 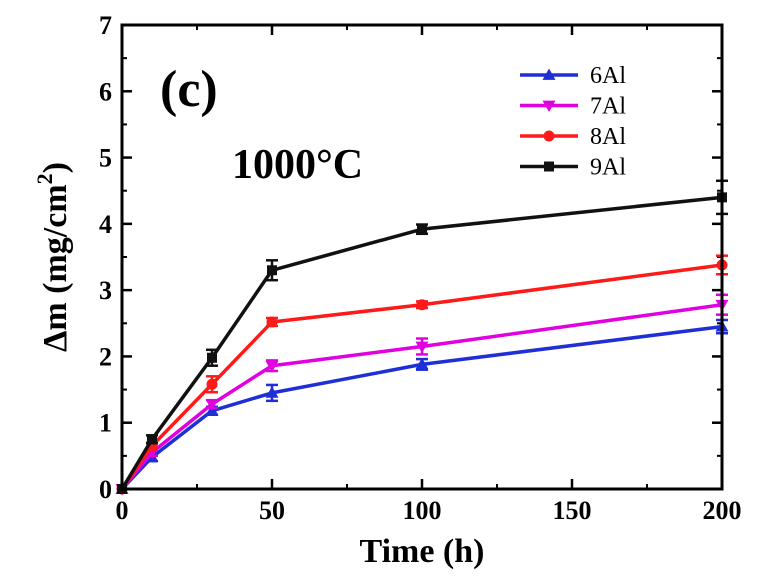 I want to click on y-tick-label: 7, so click(x=105, y=25).